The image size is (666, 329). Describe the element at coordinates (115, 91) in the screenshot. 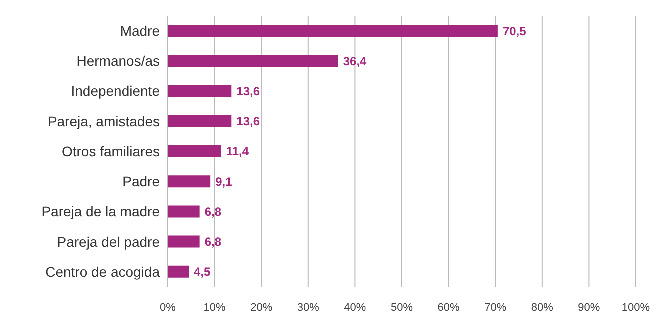

I see `y-tick-label: Independiente` at that location.